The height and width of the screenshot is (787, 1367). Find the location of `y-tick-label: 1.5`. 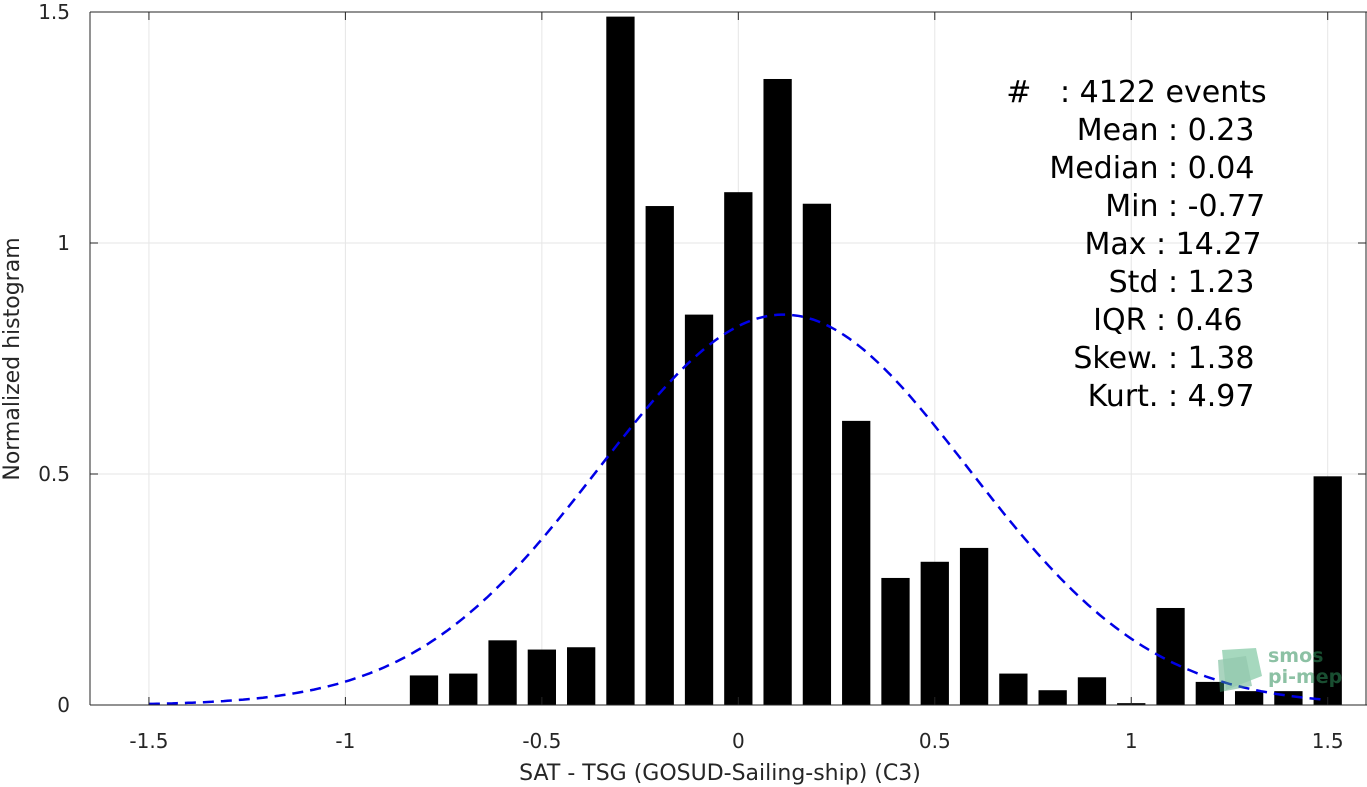

y-tick-label: 1.5 is located at coordinates (54, 12).